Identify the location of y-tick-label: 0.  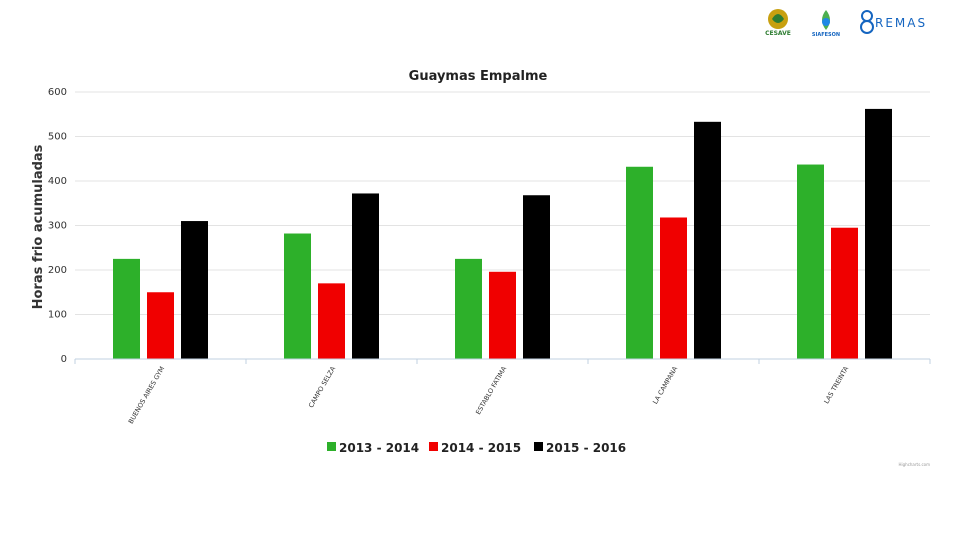
(64, 359).